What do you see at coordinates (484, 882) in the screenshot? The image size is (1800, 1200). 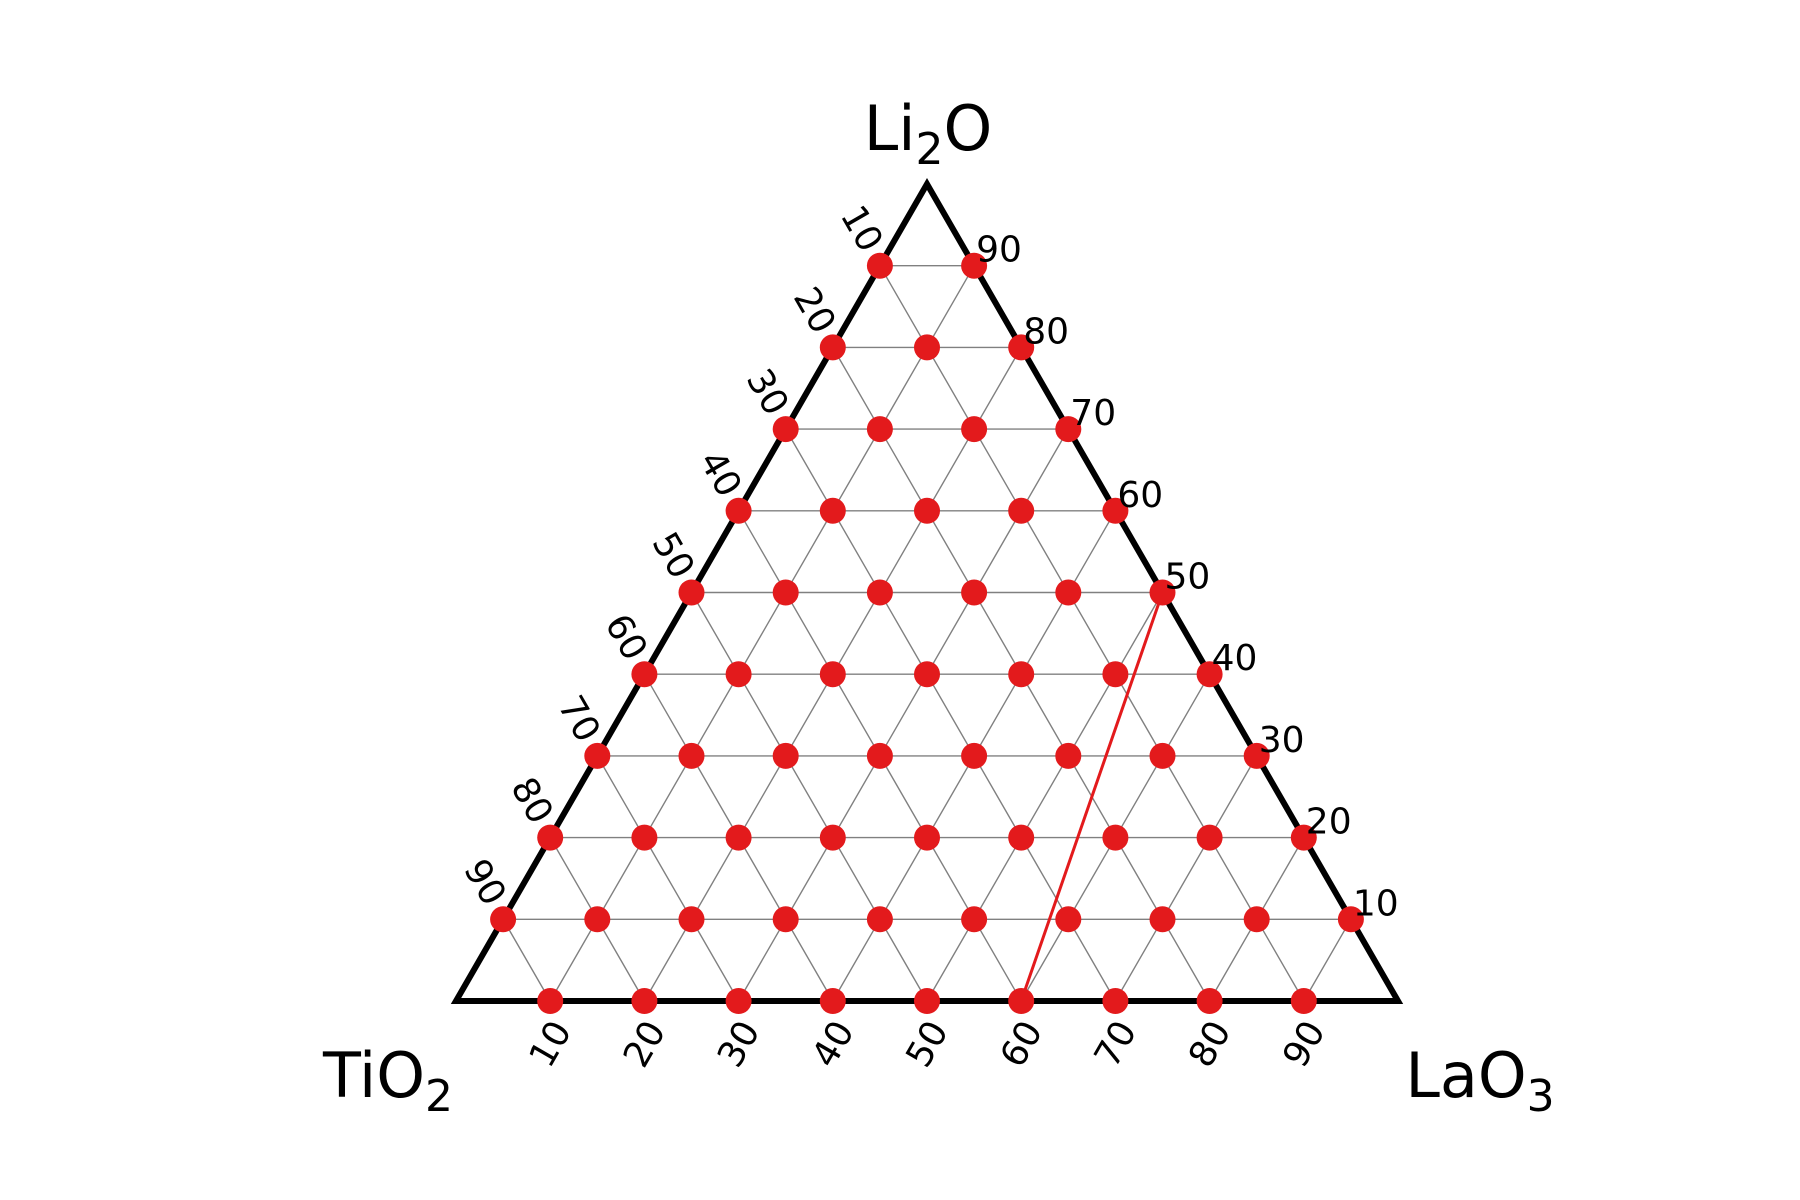 I see `tick-label-left: 90` at bounding box center [484, 882].